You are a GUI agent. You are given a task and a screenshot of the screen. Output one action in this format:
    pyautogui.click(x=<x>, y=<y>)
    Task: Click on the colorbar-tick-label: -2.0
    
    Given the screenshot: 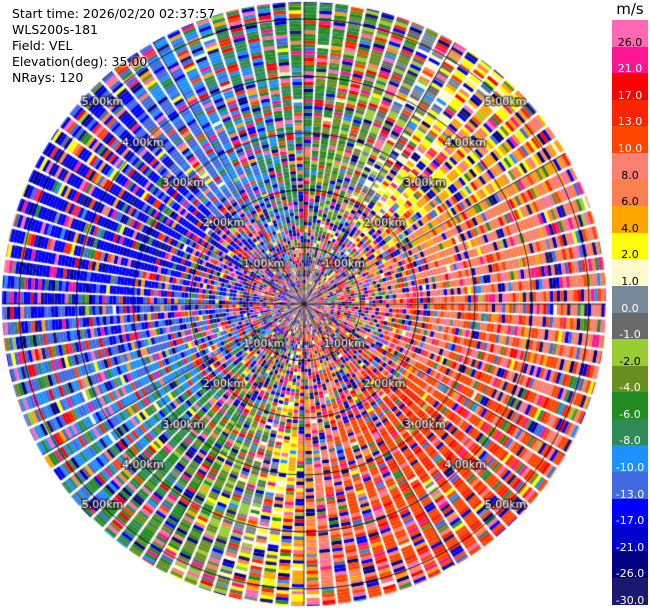 What is the action you would take?
    pyautogui.click(x=630, y=361)
    